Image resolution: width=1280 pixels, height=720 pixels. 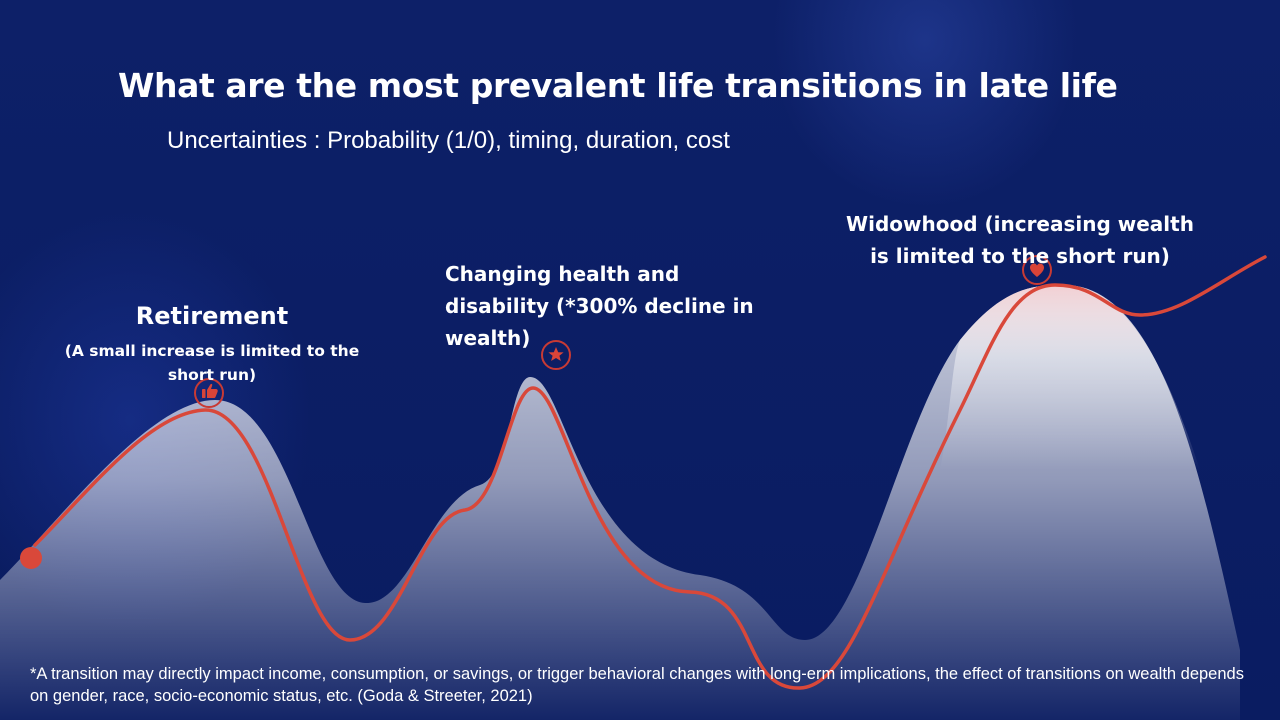 What do you see at coordinates (210, 390) in the screenshot?
I see `thumbs-up-icon` at bounding box center [210, 390].